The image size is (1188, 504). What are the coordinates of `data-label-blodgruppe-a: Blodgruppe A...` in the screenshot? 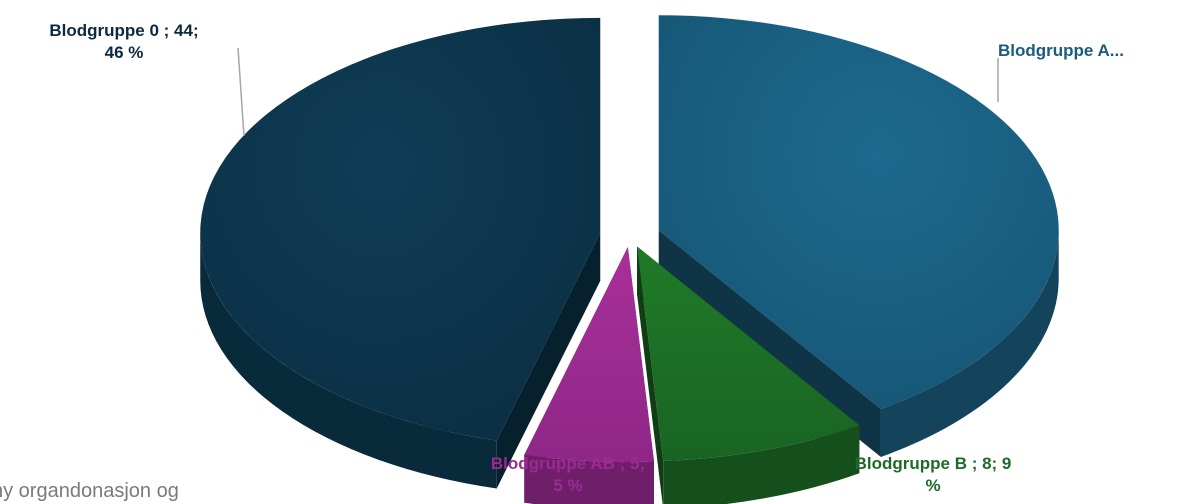 It's located at (1061, 50).